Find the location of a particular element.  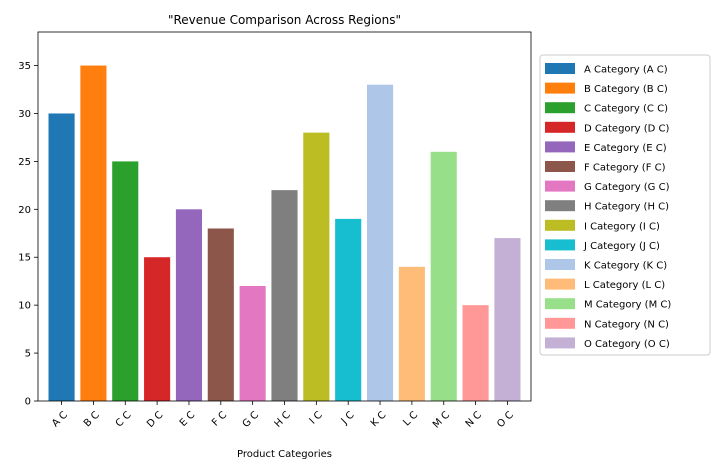

y-tick-label: 10 is located at coordinates (24, 306).